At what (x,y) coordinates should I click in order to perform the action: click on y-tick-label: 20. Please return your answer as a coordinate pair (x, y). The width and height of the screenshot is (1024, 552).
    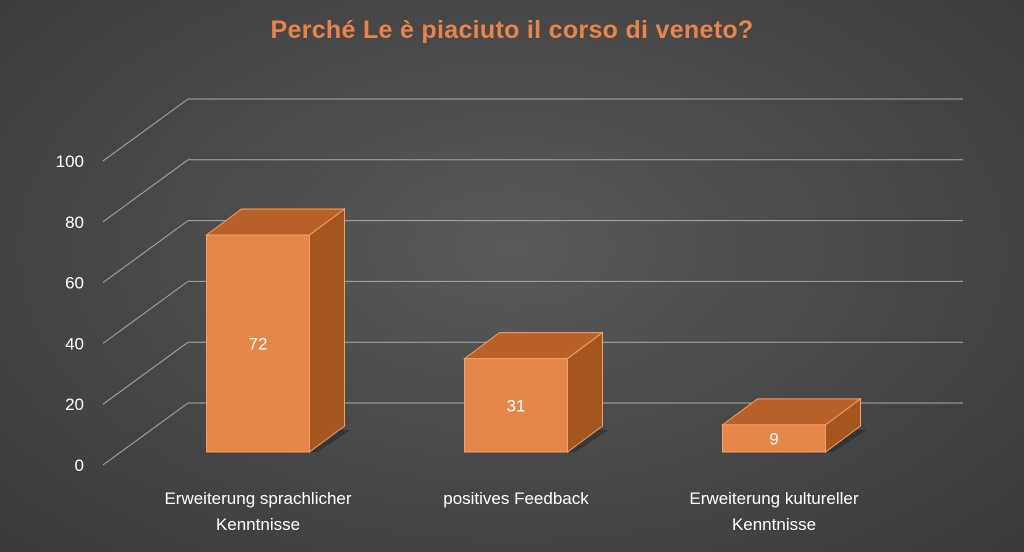
    Looking at the image, I should click on (74, 404).